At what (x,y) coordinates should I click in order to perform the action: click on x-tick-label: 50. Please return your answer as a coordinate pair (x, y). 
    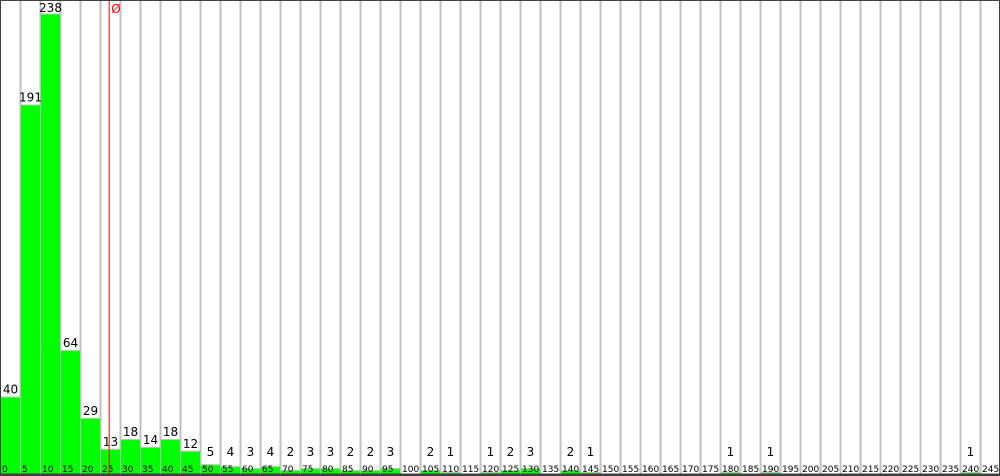
    Looking at the image, I should click on (208, 470).